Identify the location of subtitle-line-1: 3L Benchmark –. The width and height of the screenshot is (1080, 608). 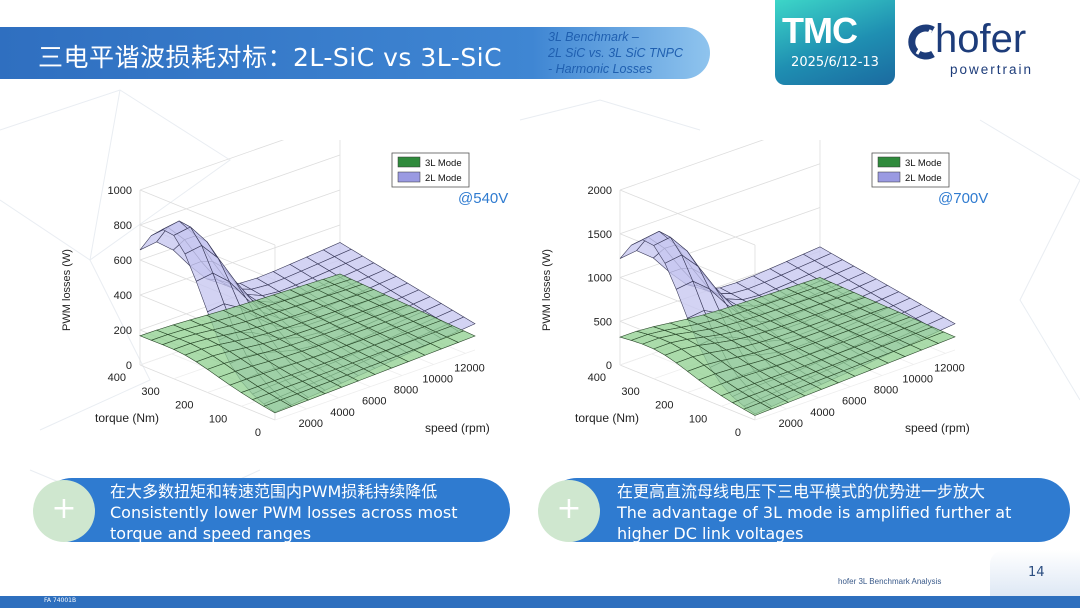
(593, 37).